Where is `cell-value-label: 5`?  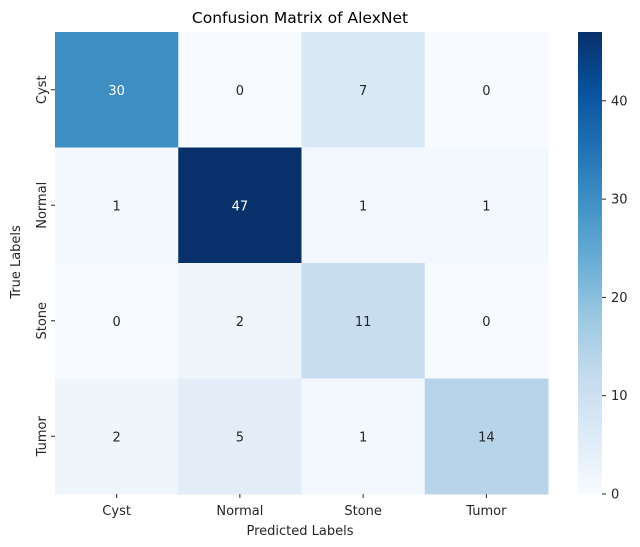
cell-value-label: 5 is located at coordinates (240, 437).